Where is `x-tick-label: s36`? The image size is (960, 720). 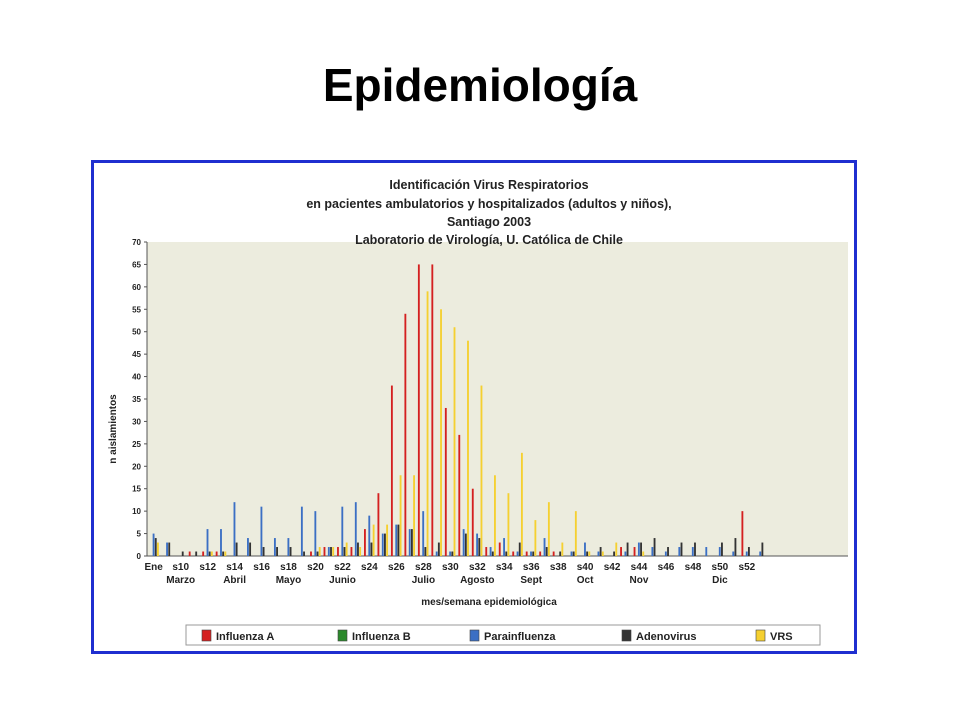 x-tick-label: s36 is located at coordinates (531, 567).